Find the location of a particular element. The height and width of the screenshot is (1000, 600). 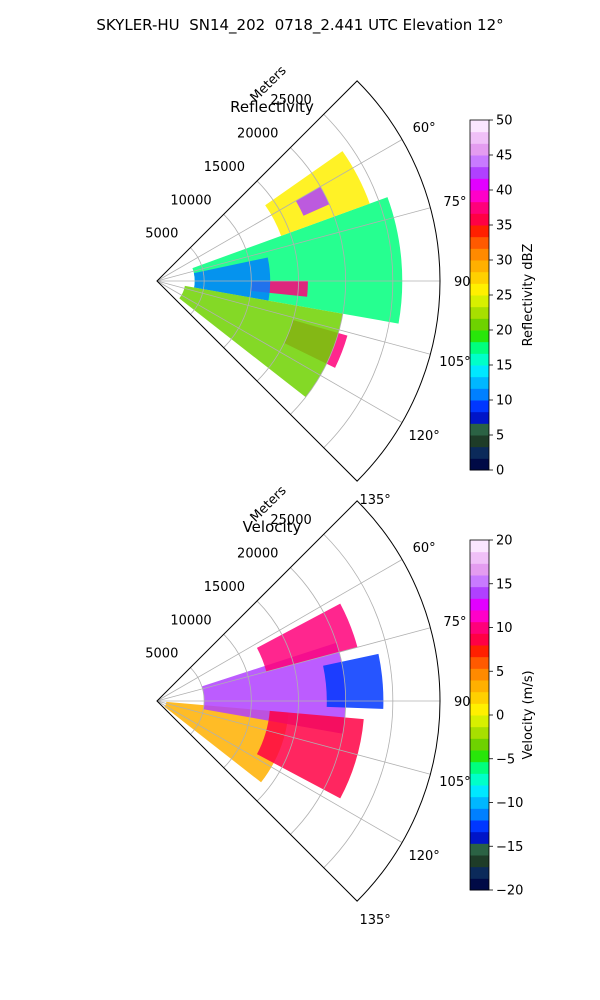

colorbar-tick-label: 50 is located at coordinates (504, 121).